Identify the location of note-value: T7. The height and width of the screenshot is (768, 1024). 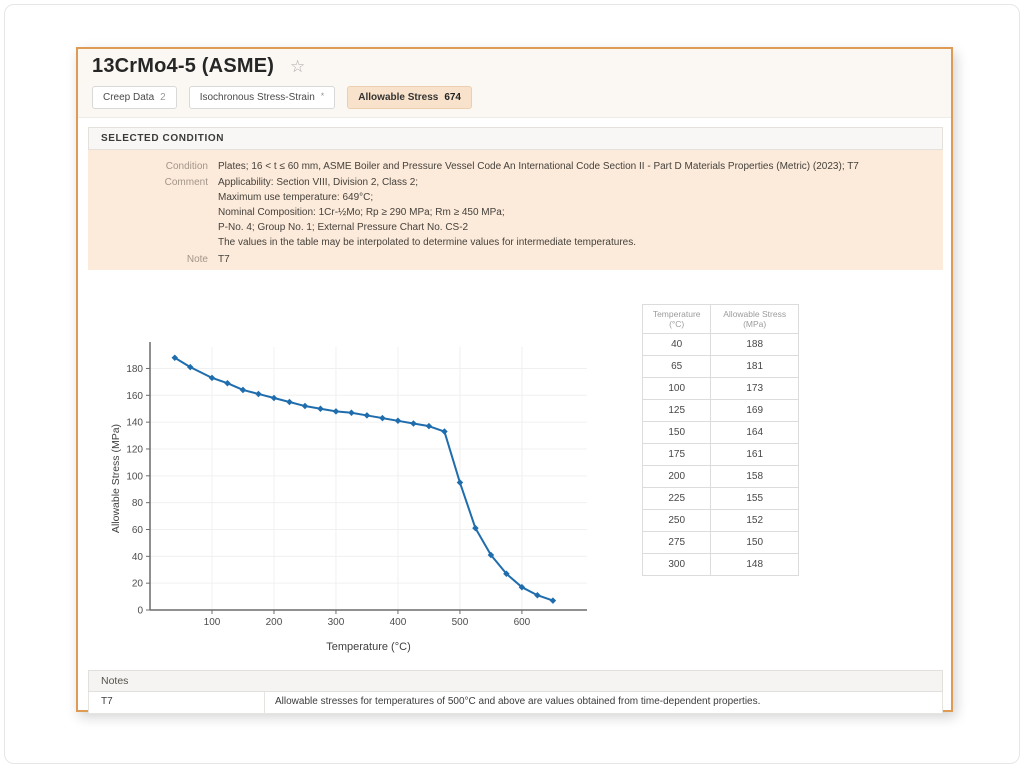
(224, 259).